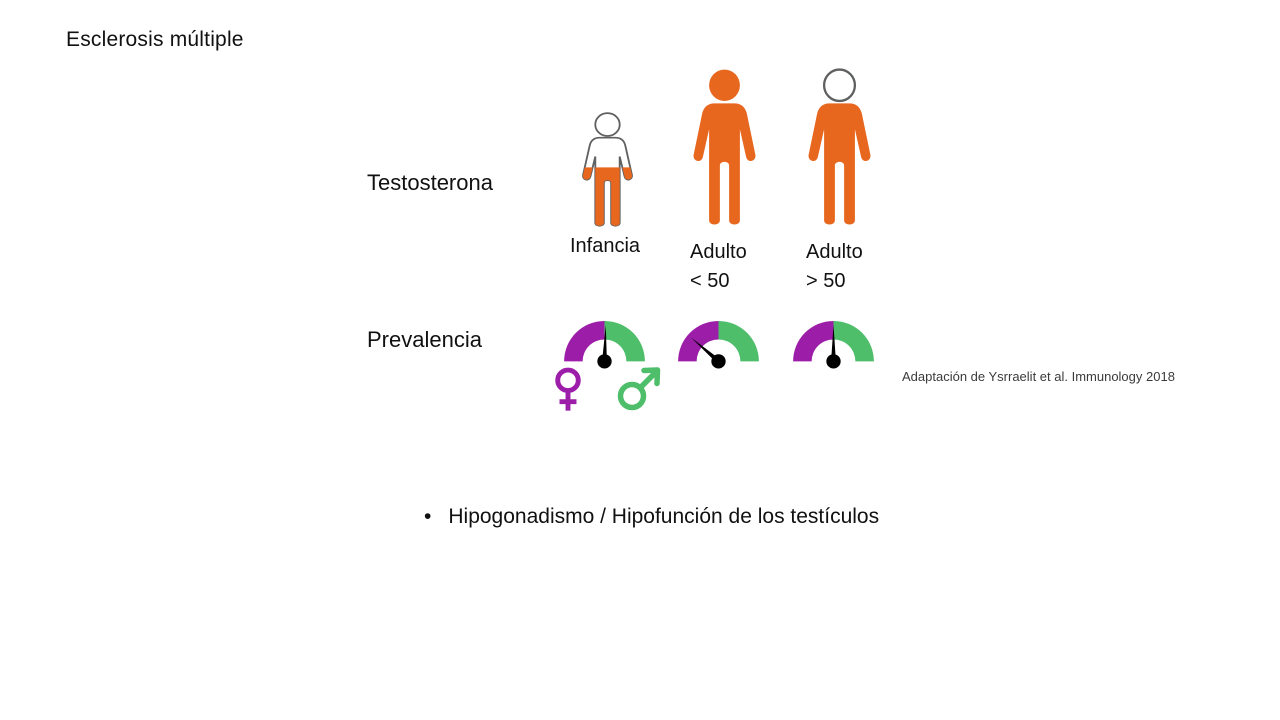 This screenshot has height=720, width=1280. Describe the element at coordinates (155, 39) in the screenshot. I see `slide-title: Esclerosis múltiple` at that location.